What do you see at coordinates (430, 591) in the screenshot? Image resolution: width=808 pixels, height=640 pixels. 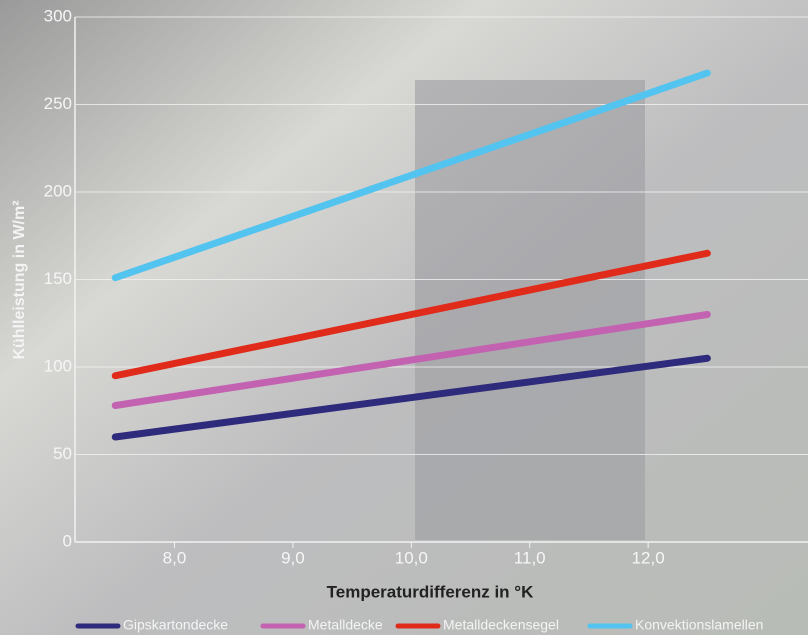 I see `x-axis-label: Temperaturdifferenz in °K` at bounding box center [430, 591].